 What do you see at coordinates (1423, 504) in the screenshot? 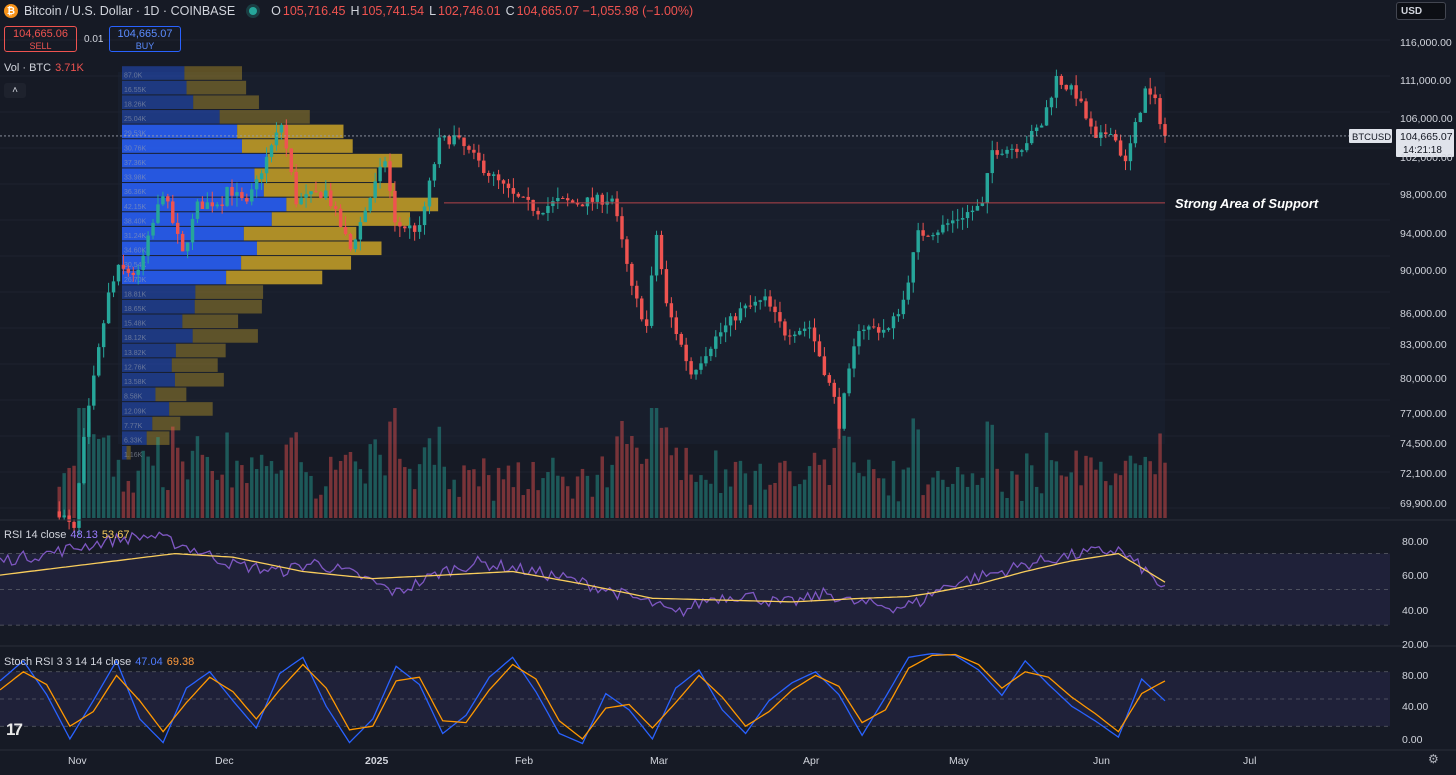
I see `price-axis-label: 69,900.00` at bounding box center [1423, 504].